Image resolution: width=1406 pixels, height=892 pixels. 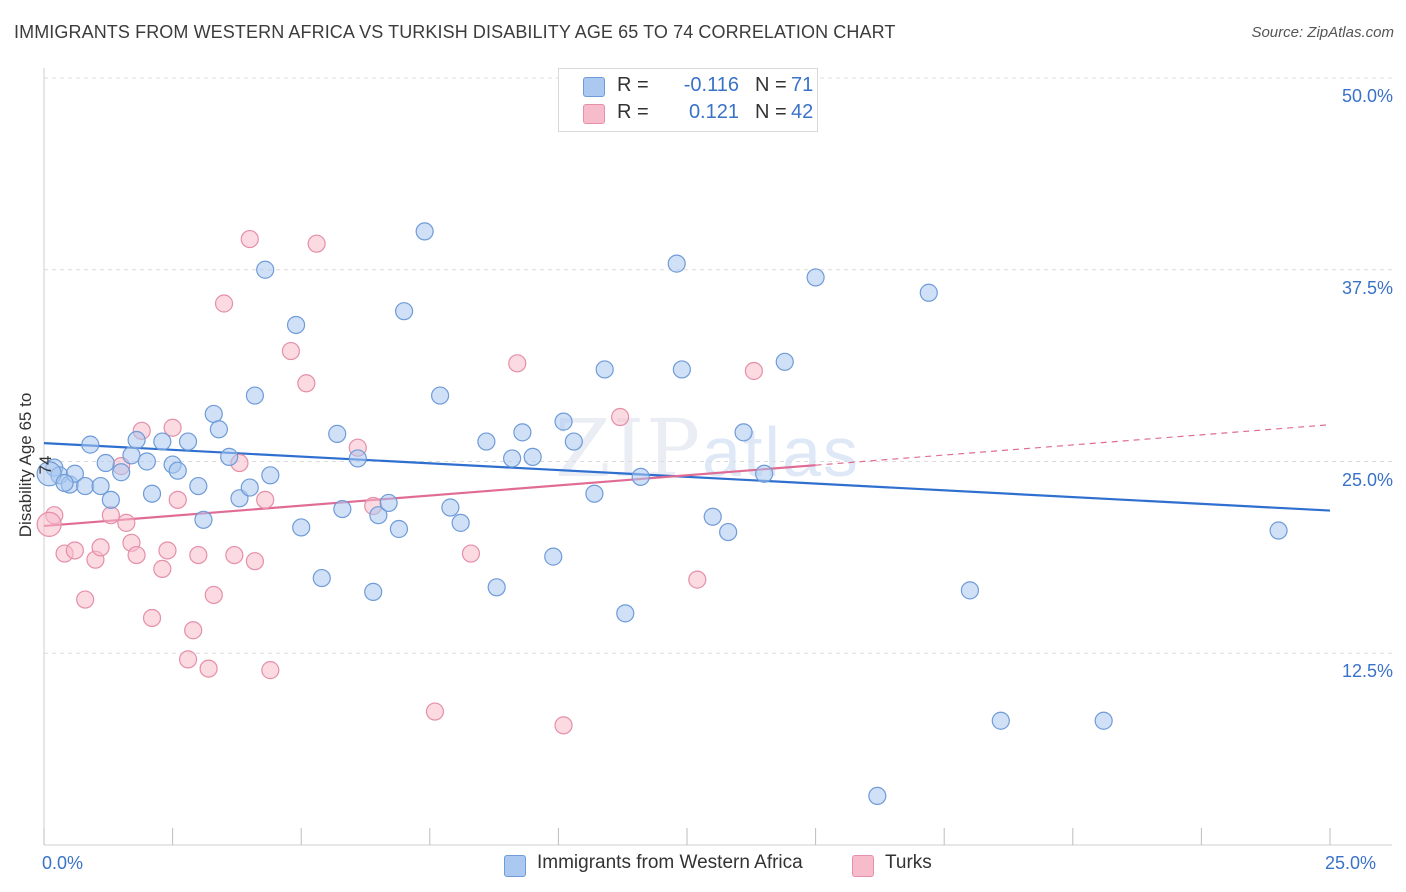 What do you see at coordinates (670, 862) in the screenshot?
I see `legend-label: Immigrants from Western Africa` at bounding box center [670, 862].